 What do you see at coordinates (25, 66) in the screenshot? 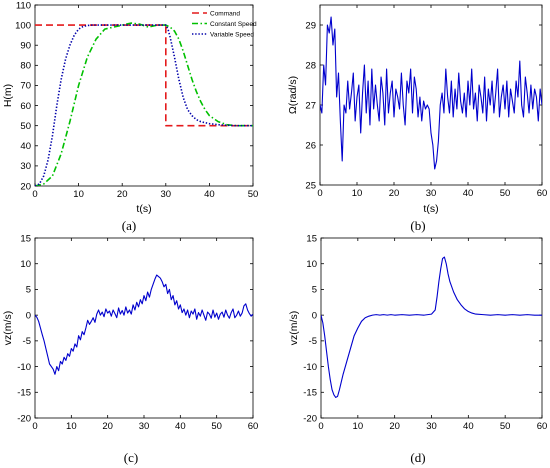
I see `y-tick-label: 80` at bounding box center [25, 66].